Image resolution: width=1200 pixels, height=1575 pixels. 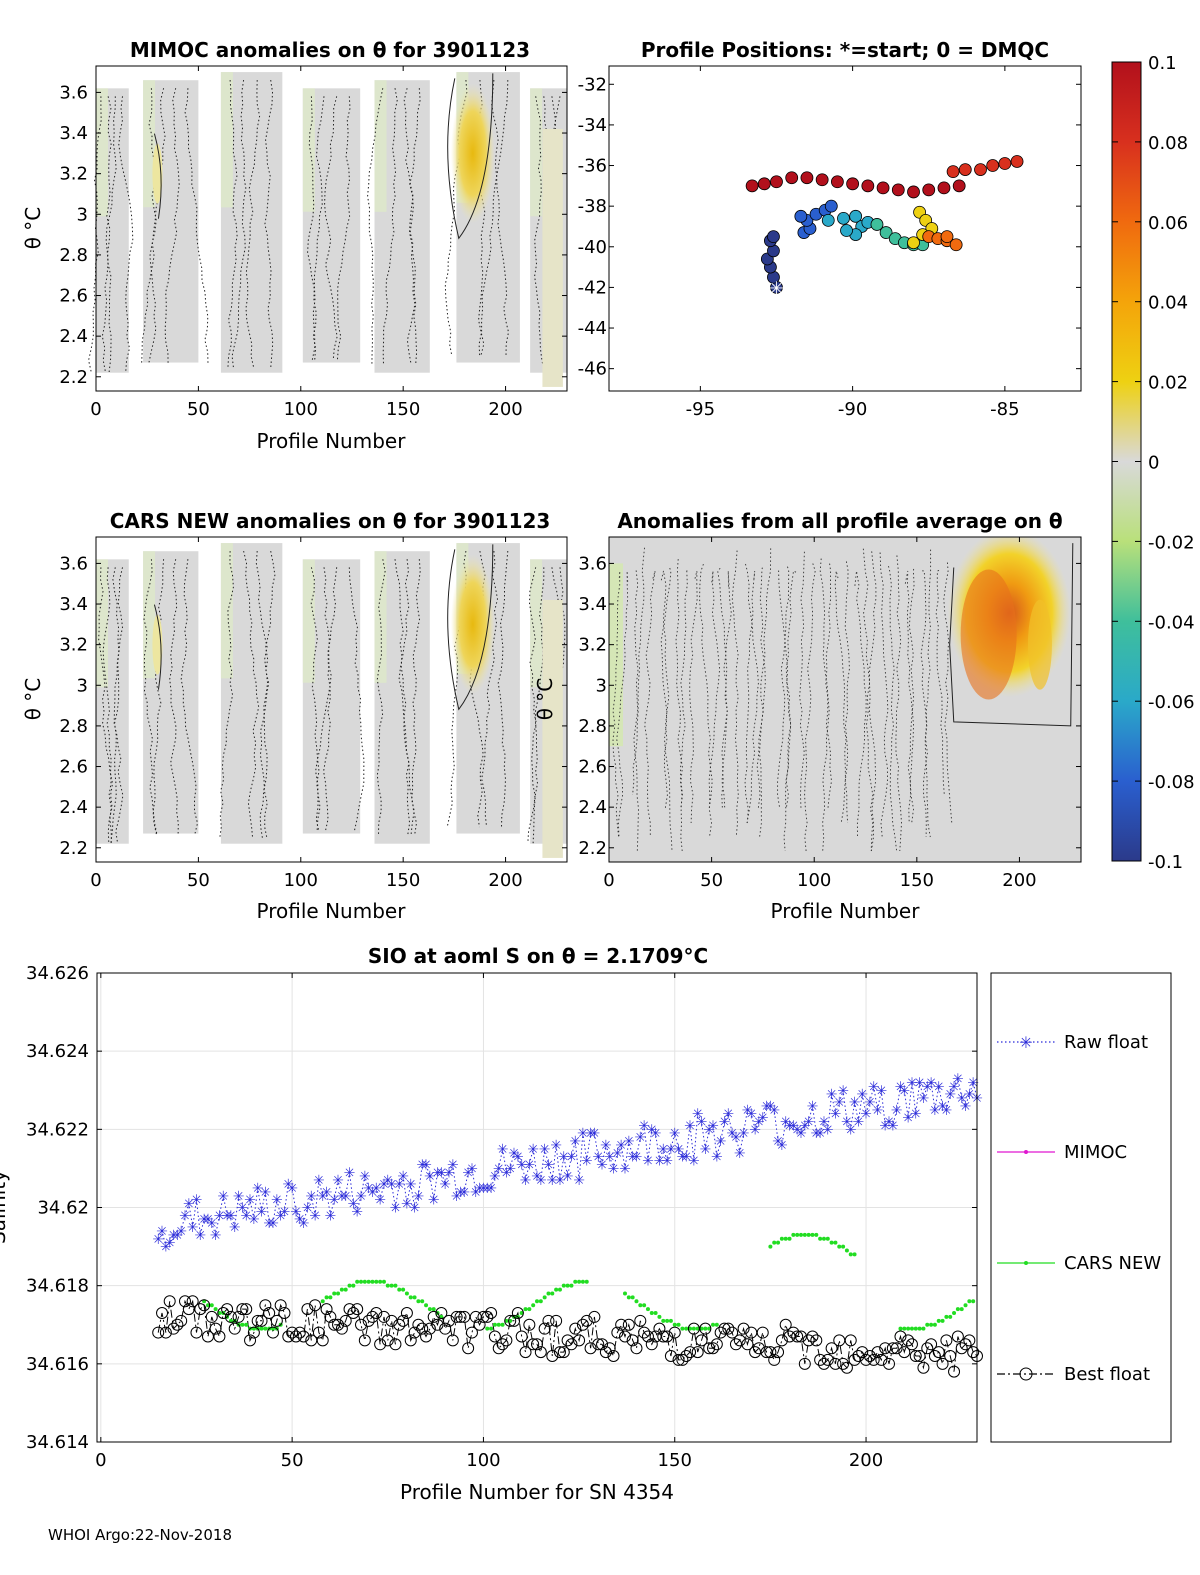 I want to click on y-tick-label: -34, so click(x=592, y=125).